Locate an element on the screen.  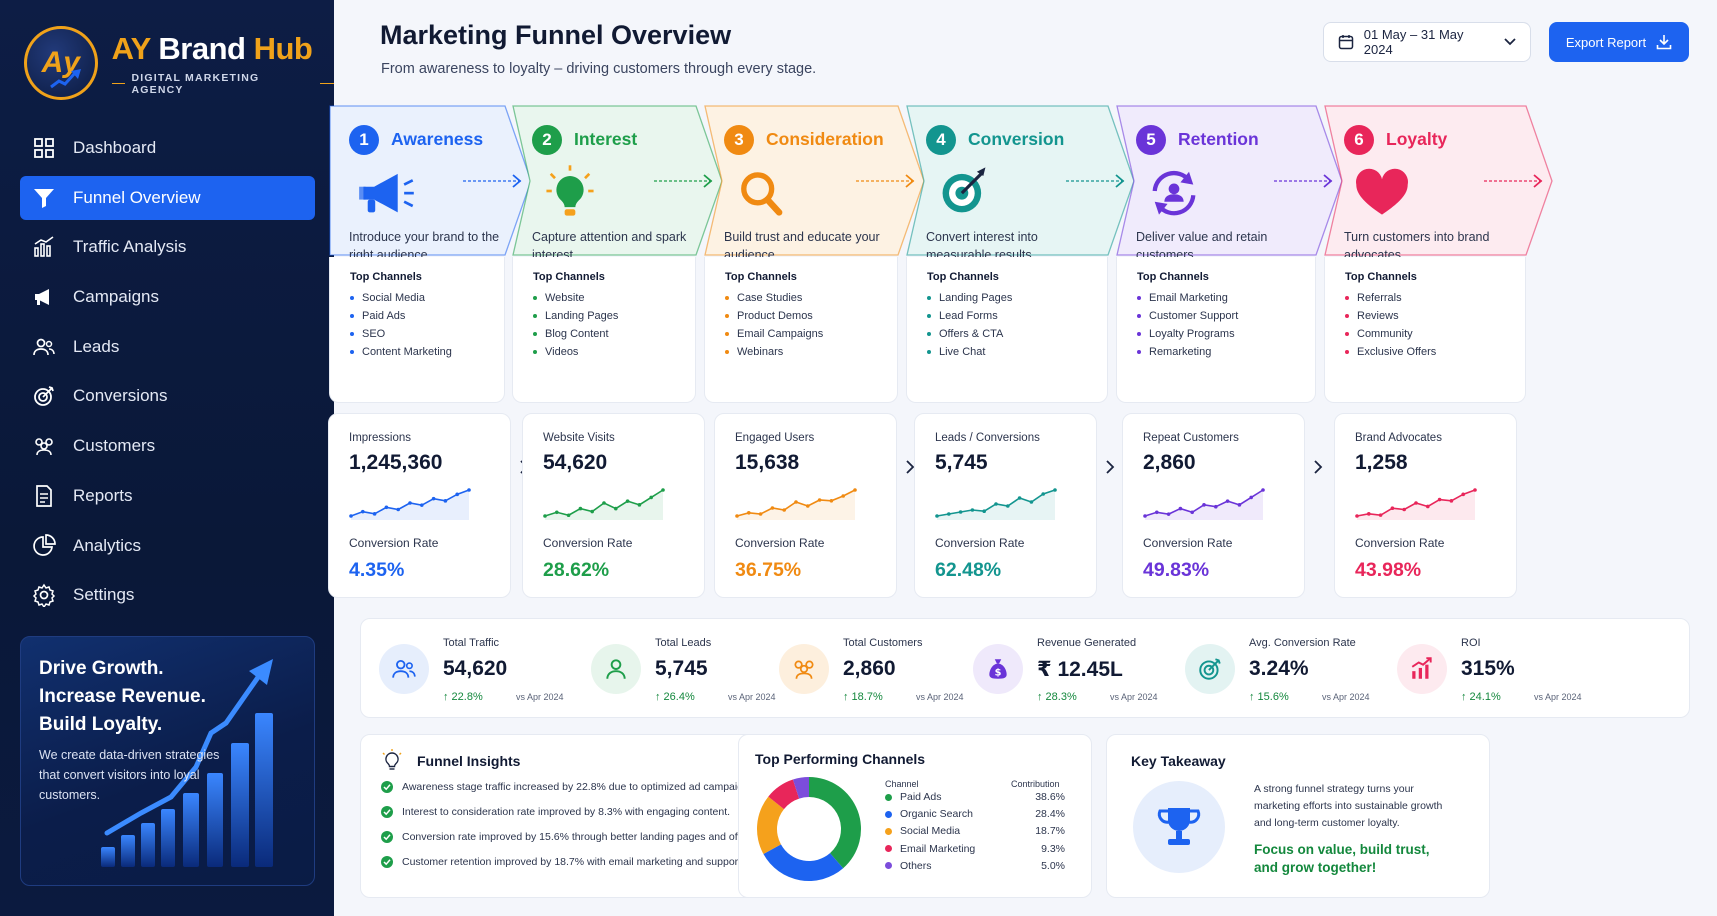
download-icon is located at coordinates (1664, 42).